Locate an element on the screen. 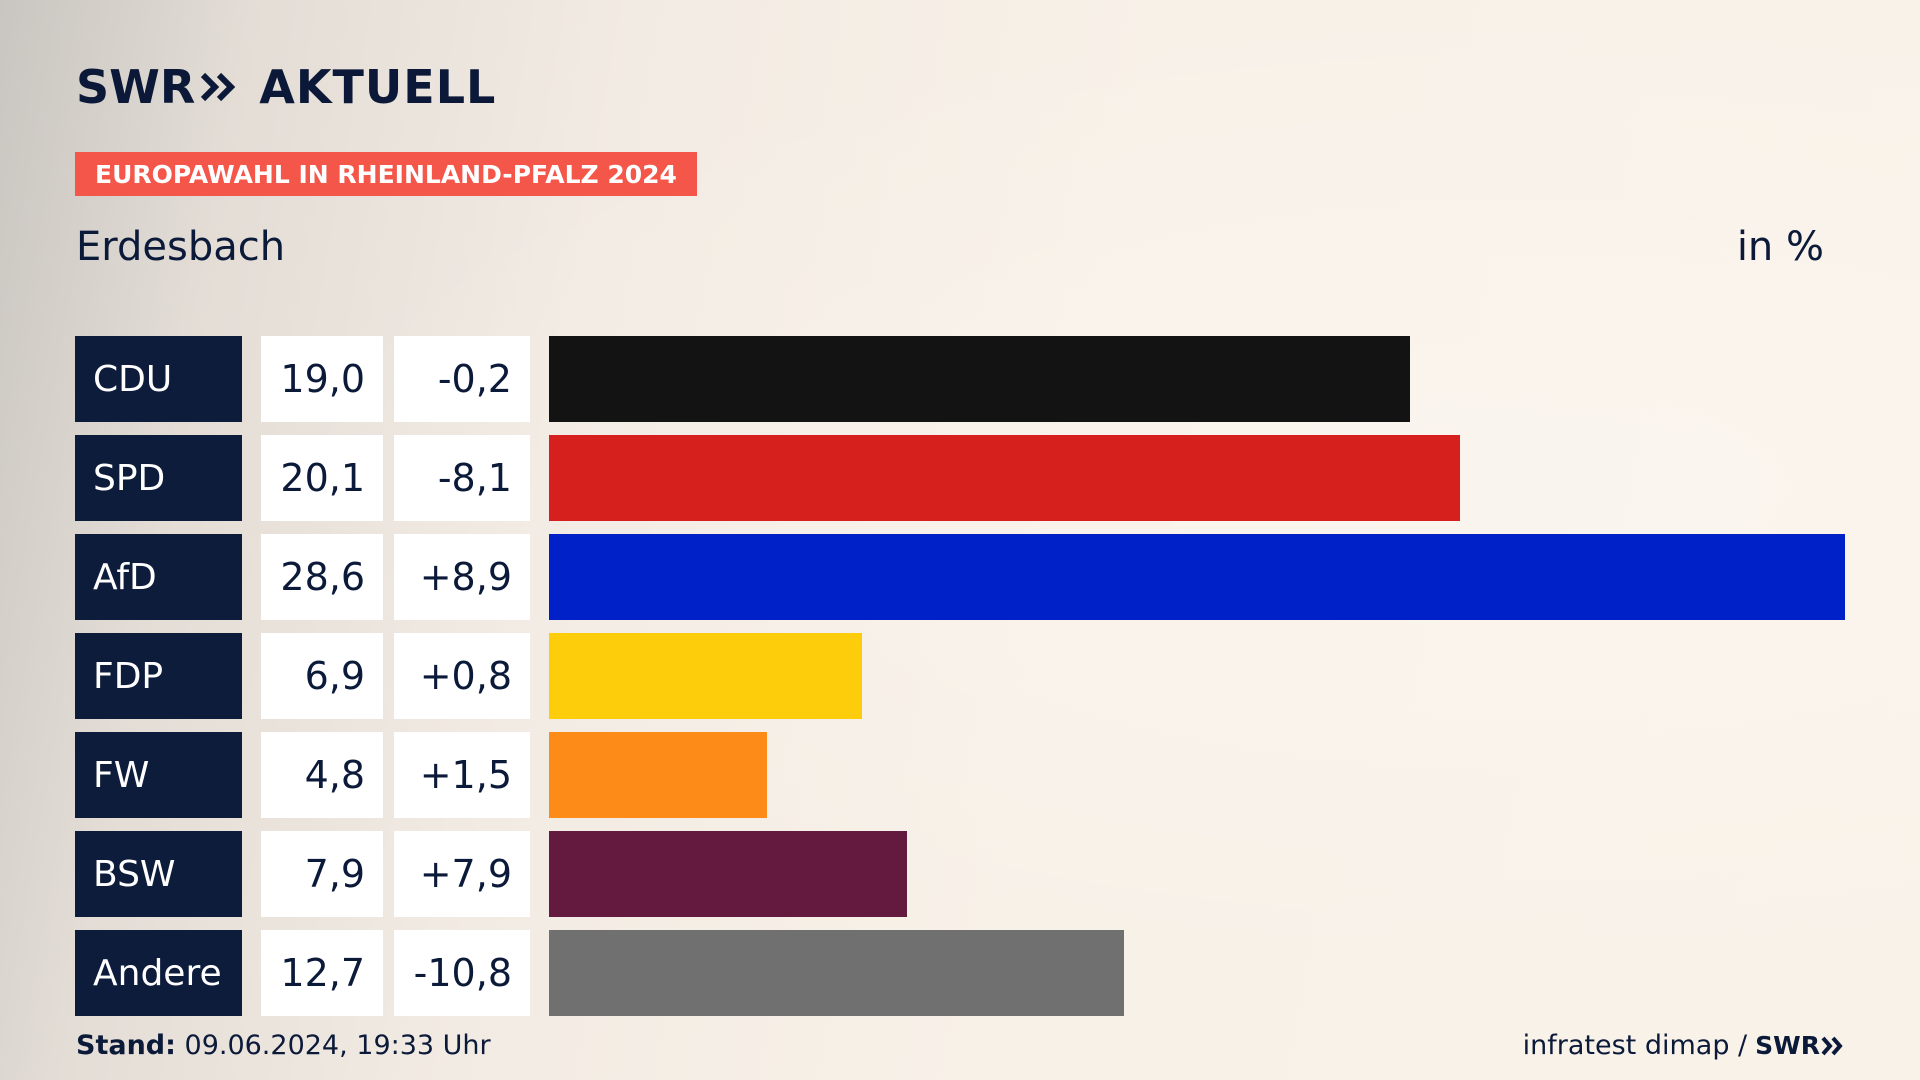 This screenshot has width=1920, height=1080. party-label: SPD is located at coordinates (158, 478).